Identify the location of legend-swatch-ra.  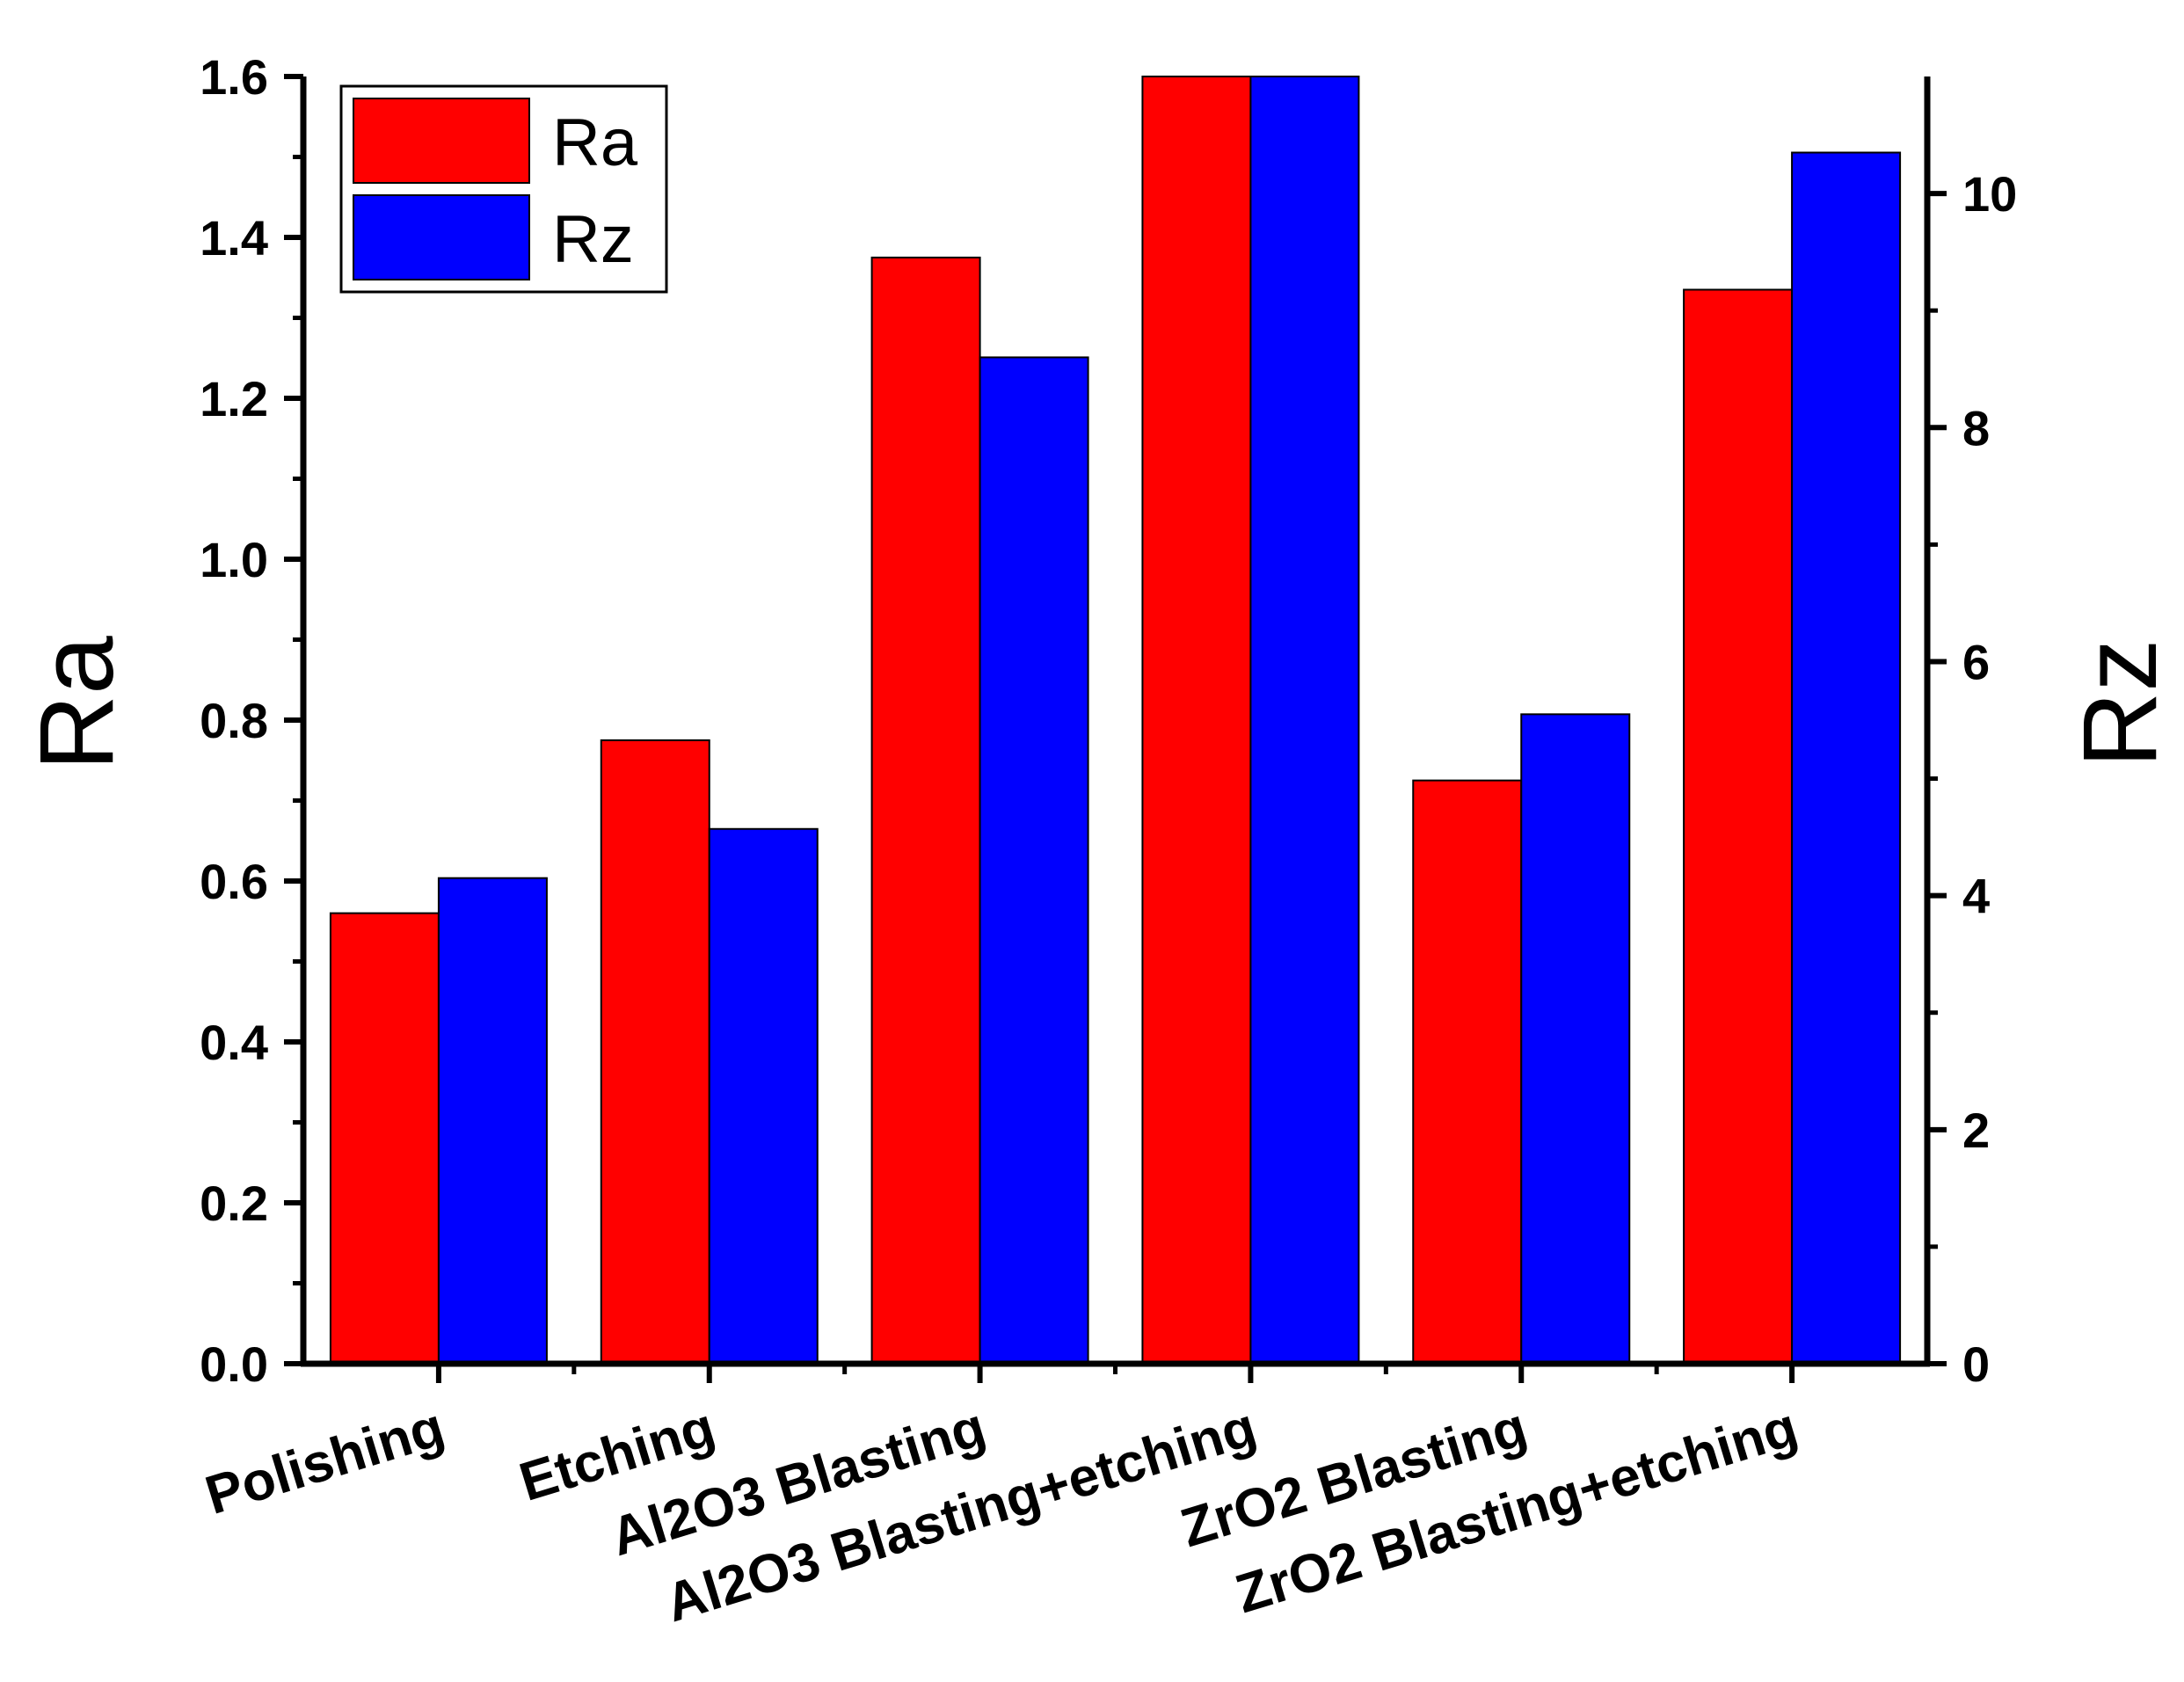
(441, 141).